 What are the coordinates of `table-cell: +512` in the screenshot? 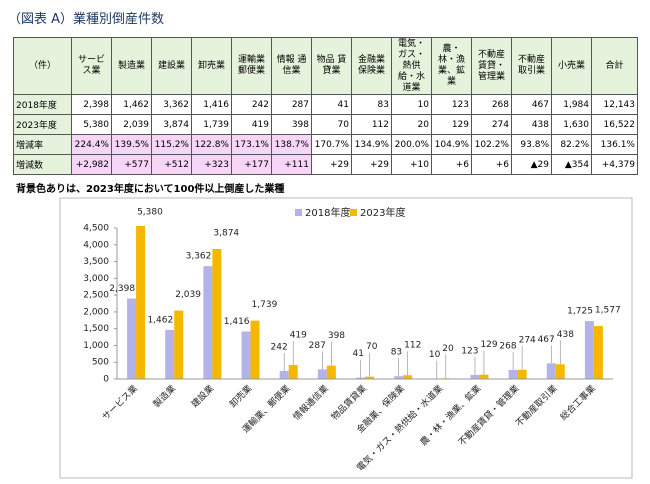 It's located at (171, 164).